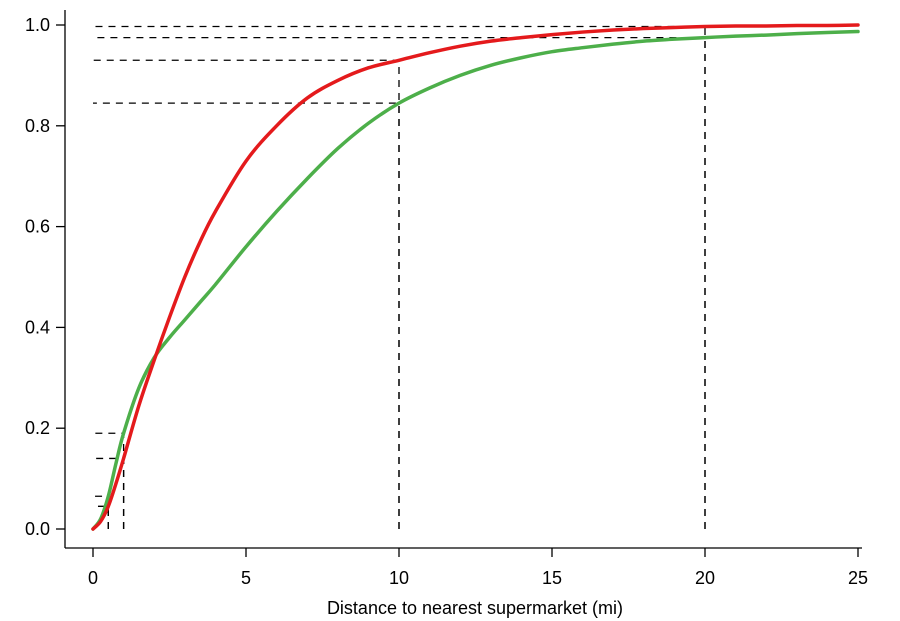  Describe the element at coordinates (37, 25) in the screenshot. I see `y-tick-label: 1.0` at that location.